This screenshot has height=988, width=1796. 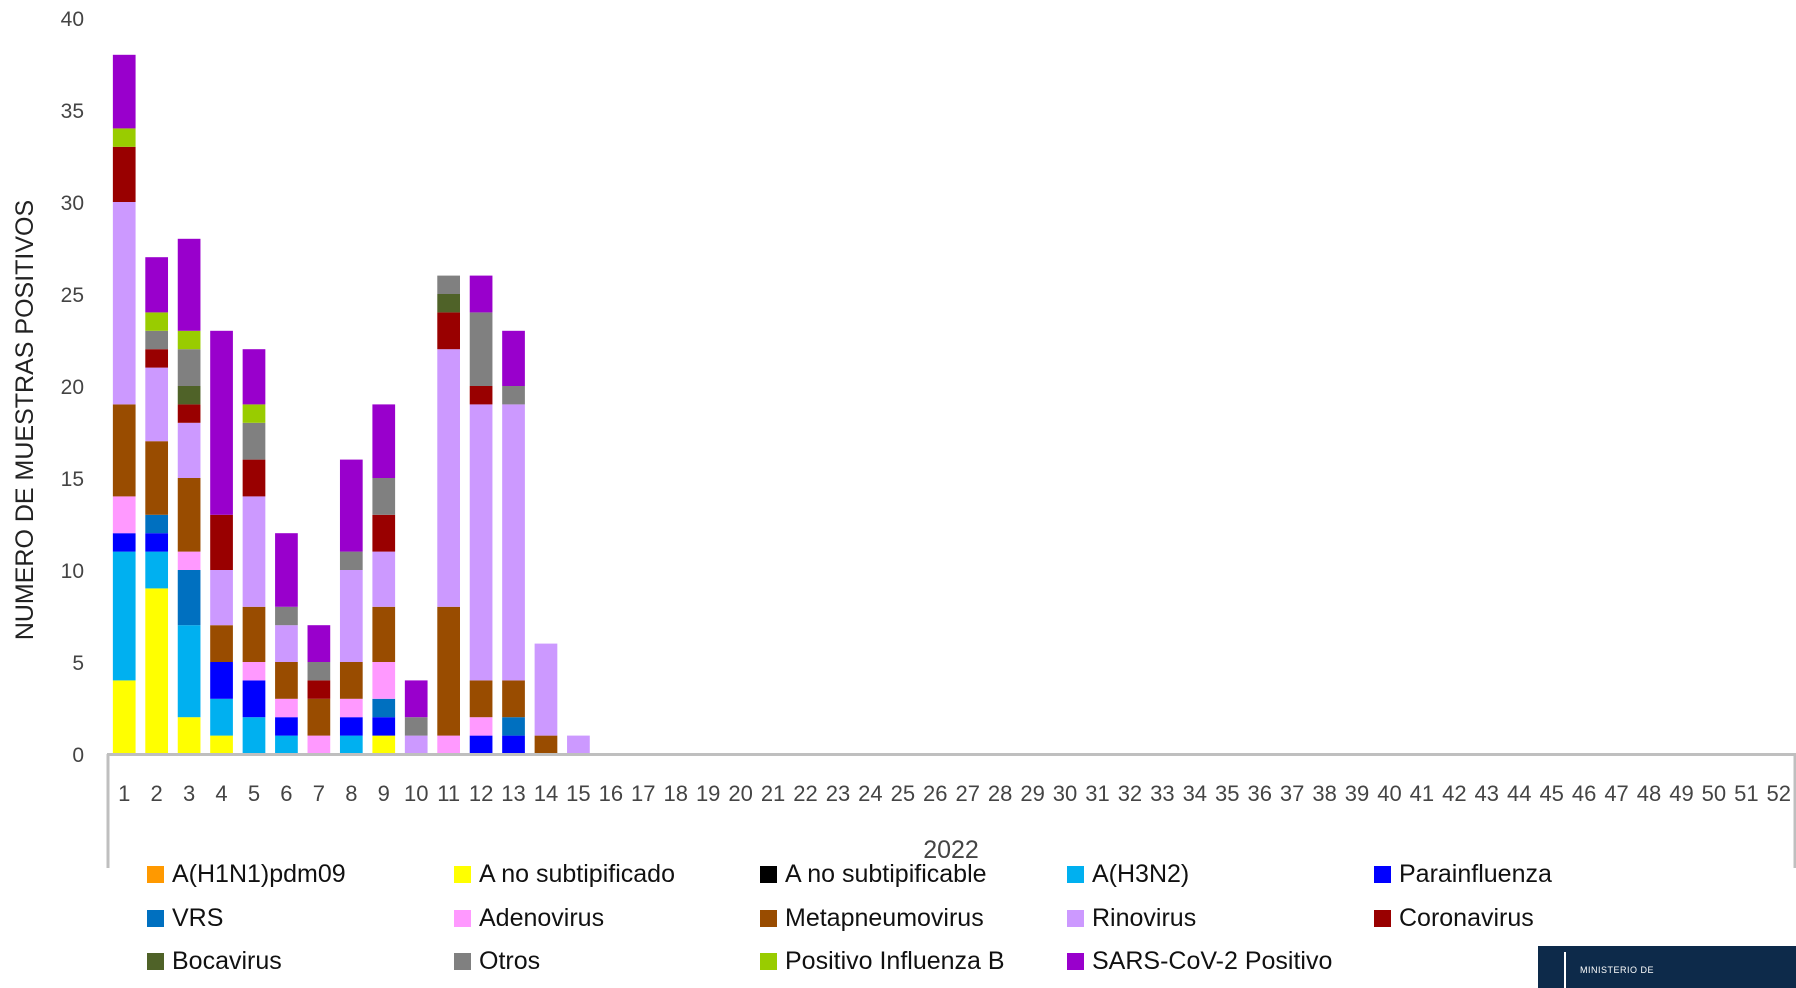 What do you see at coordinates (1746, 793) in the screenshot?
I see `x-tick-label: 51` at bounding box center [1746, 793].